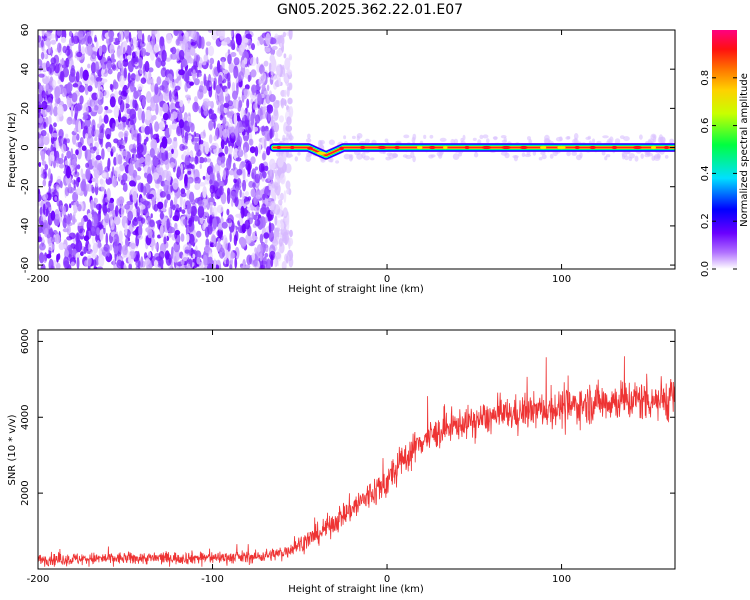  I want to click on snr-ytick-label: 6000, so click(25, 341).